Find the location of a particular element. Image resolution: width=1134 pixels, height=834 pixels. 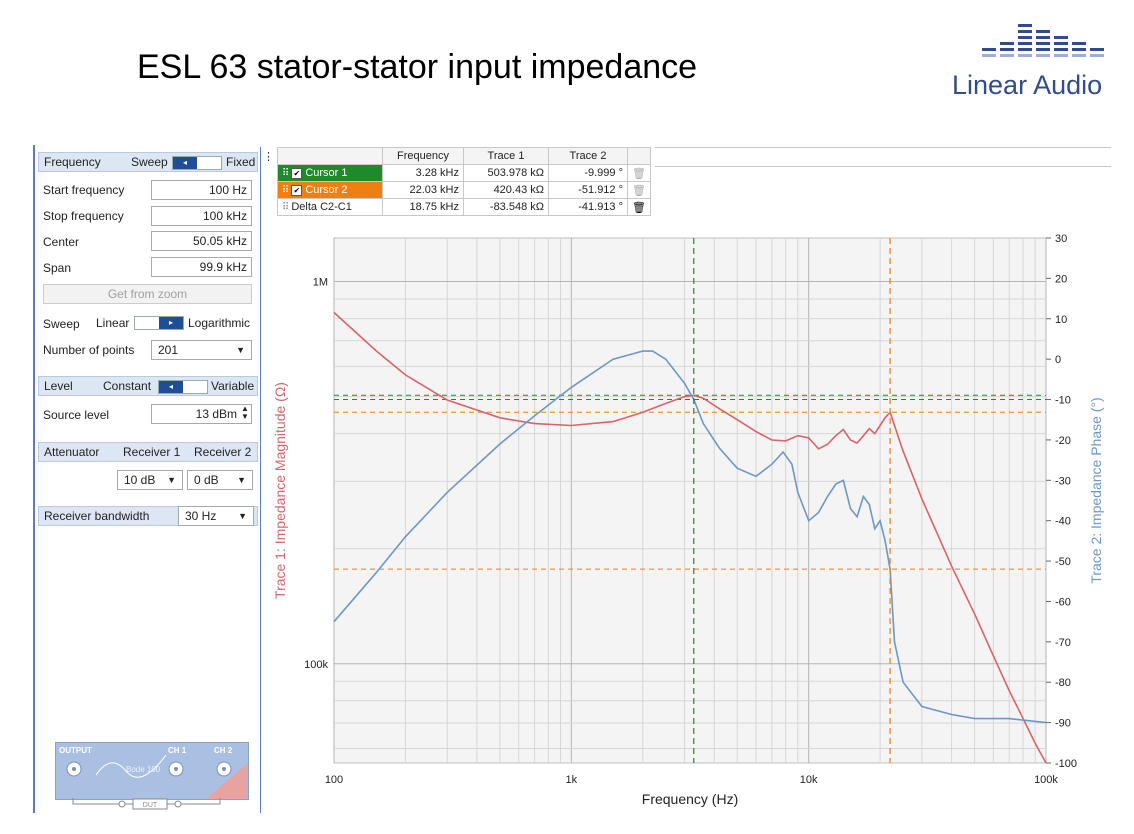

receiver1-attenuator-dropdown: 10 dB ▼ is located at coordinates (150, 480).